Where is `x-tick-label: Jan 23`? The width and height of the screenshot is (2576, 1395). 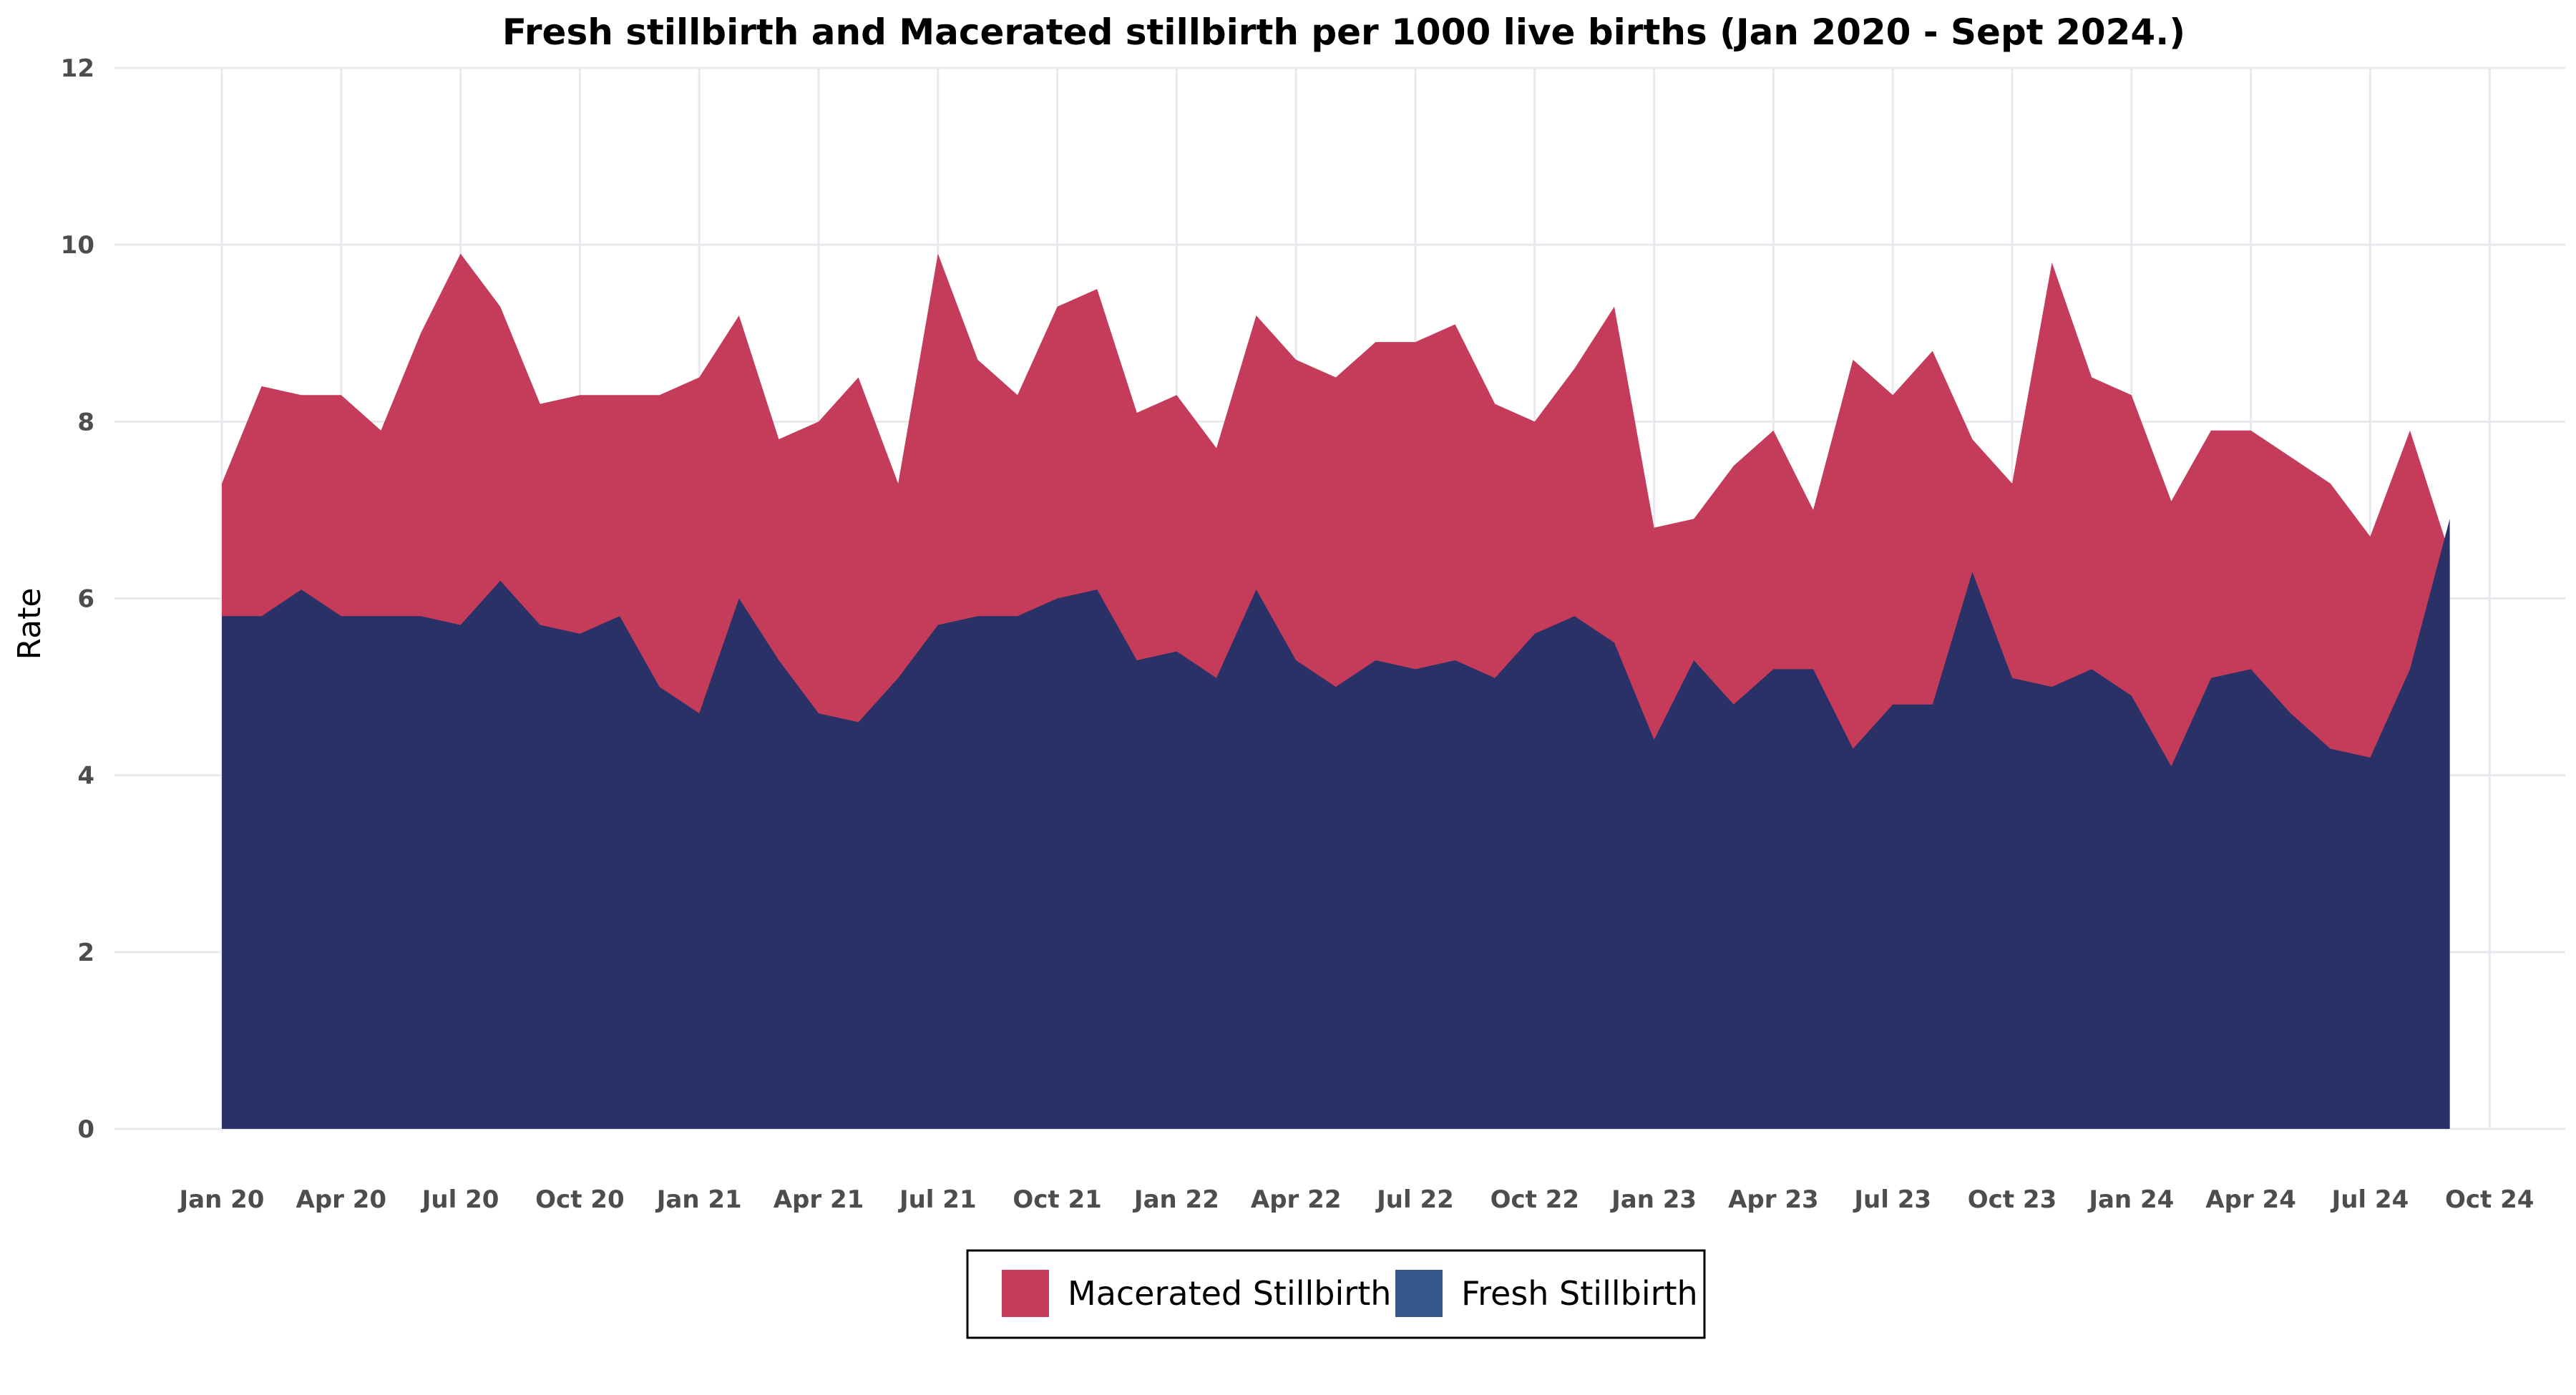 x-tick-label: Jan 23 is located at coordinates (1653, 1199).